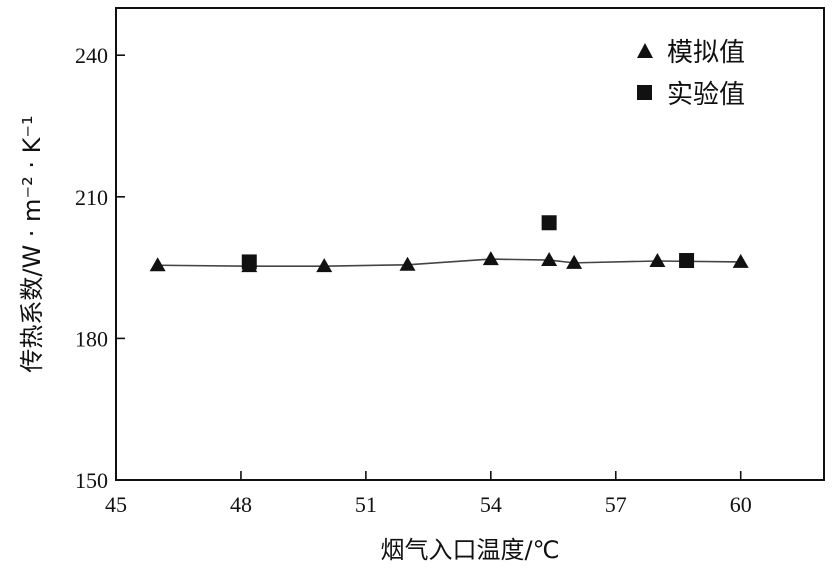 The image size is (833, 572). Describe the element at coordinates (91, 55) in the screenshot. I see `y-tick-label: 240` at that location.